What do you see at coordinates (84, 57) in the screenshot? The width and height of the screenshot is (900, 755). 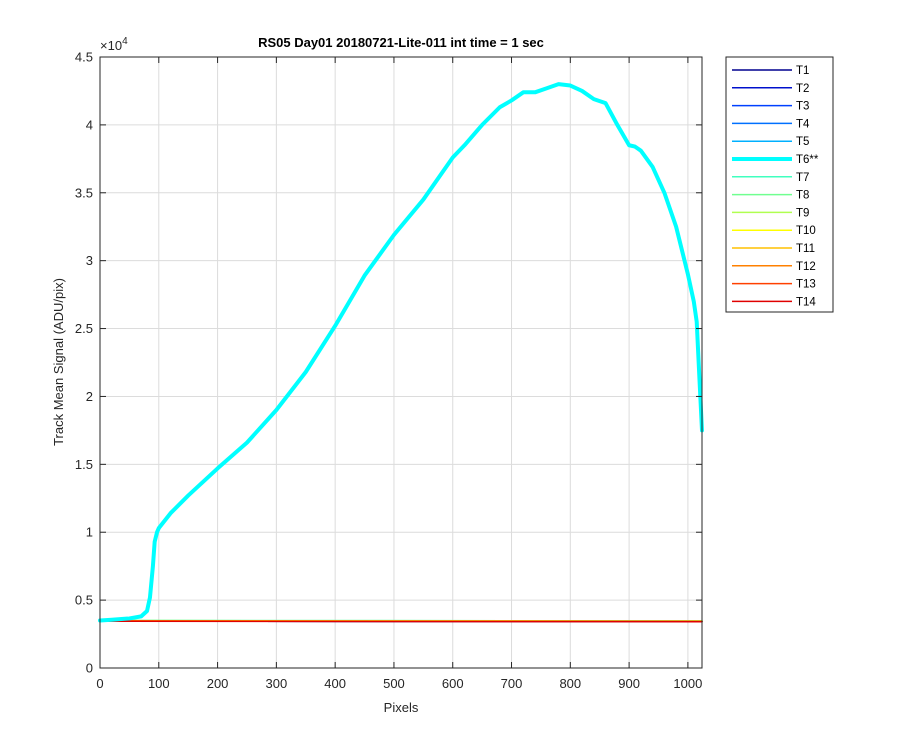 I see `y-tick-label: 4.5` at bounding box center [84, 57].